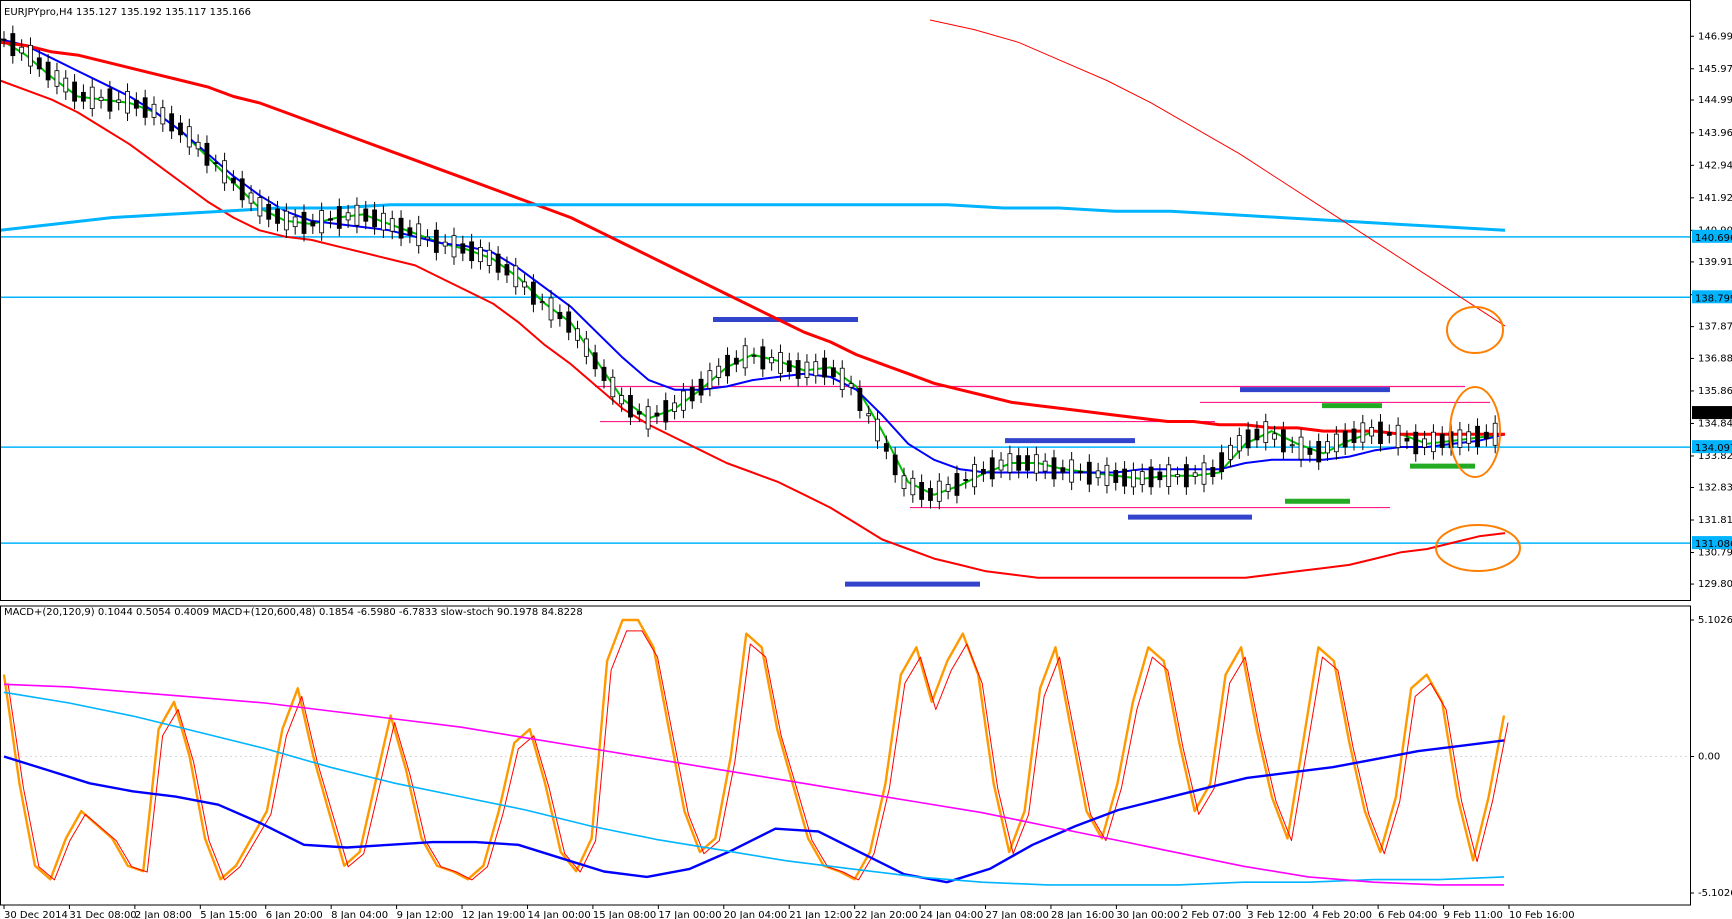 Image resolution: width=1732 pixels, height=919 pixels. I want to click on y-tick-label: 141.920, so click(1715, 198).